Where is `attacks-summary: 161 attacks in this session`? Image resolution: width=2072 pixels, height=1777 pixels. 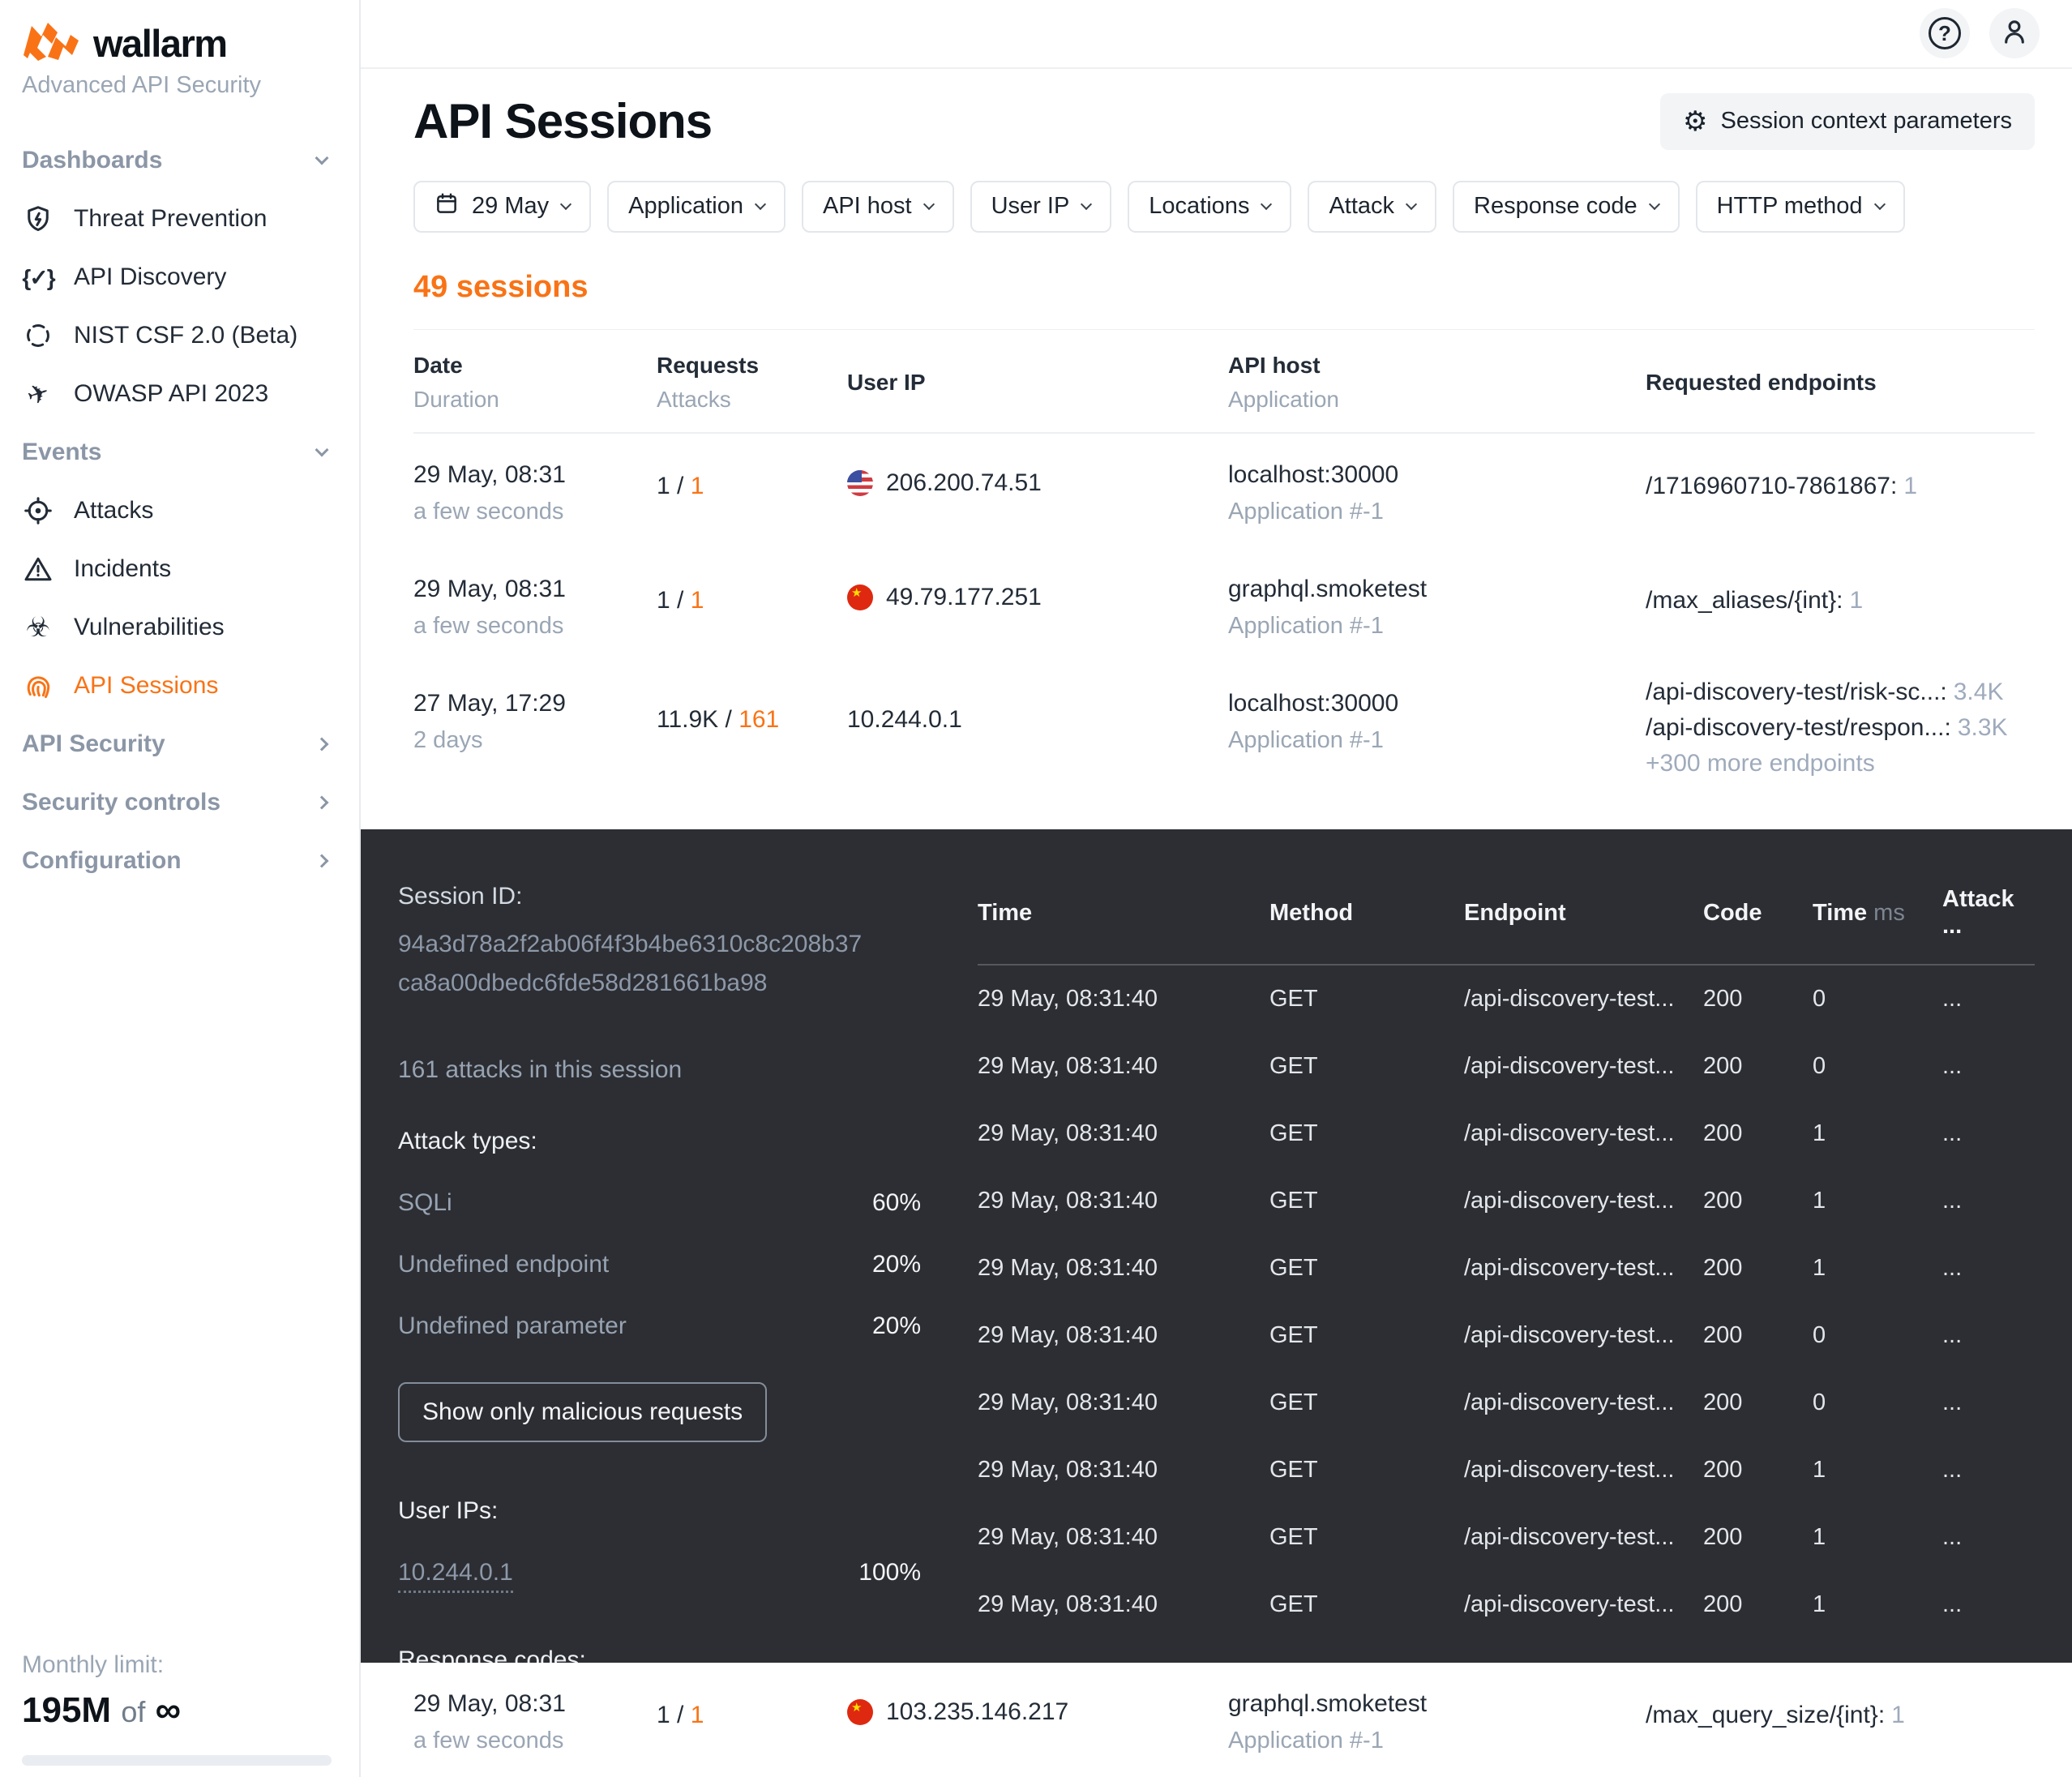
attacks-summary: 161 attacks in this session is located at coordinates (540, 1070).